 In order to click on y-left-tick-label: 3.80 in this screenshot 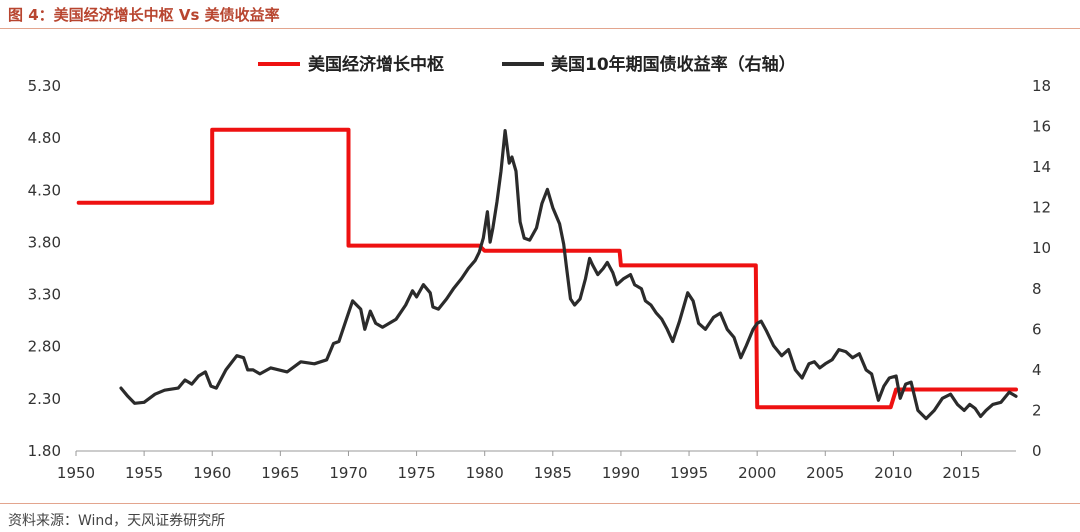, I will do `click(44, 242)`.